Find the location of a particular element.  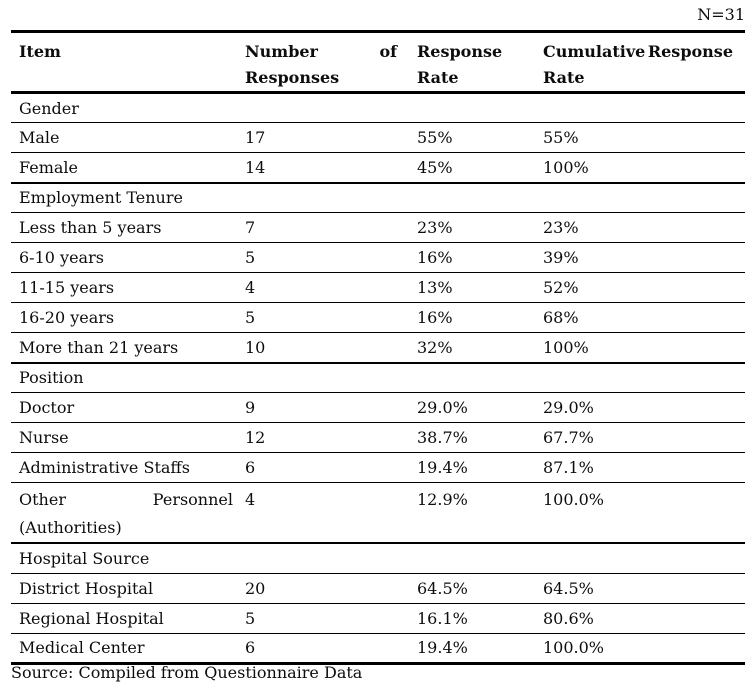

col-header-rate-line1: Response is located at coordinates (460, 51).